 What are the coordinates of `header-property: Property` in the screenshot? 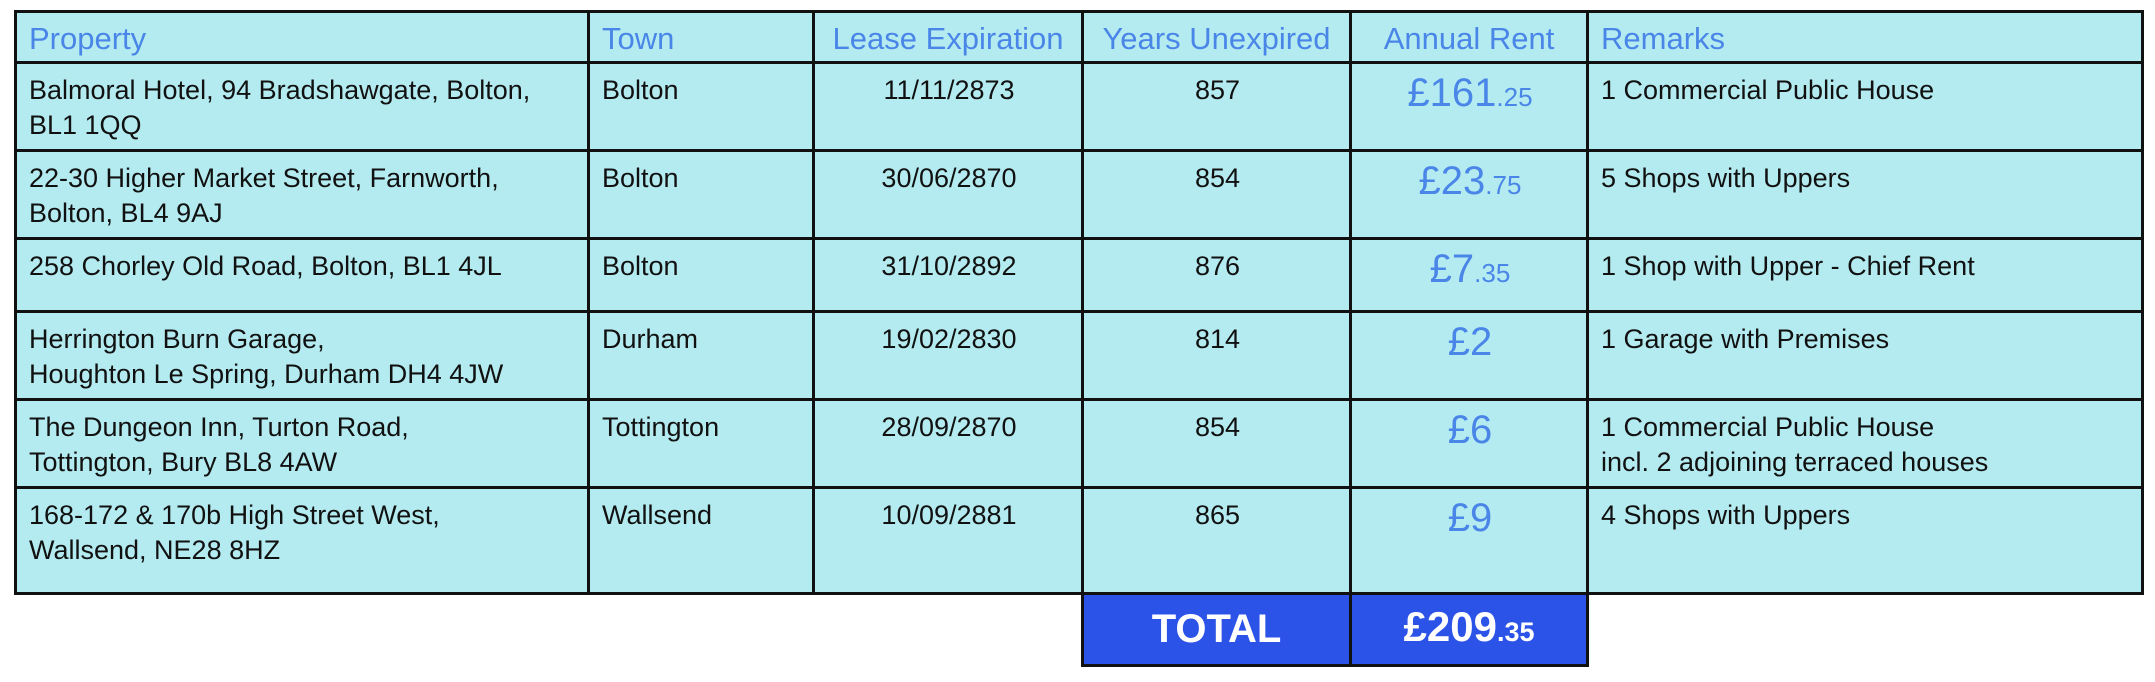 It's located at (302, 37).